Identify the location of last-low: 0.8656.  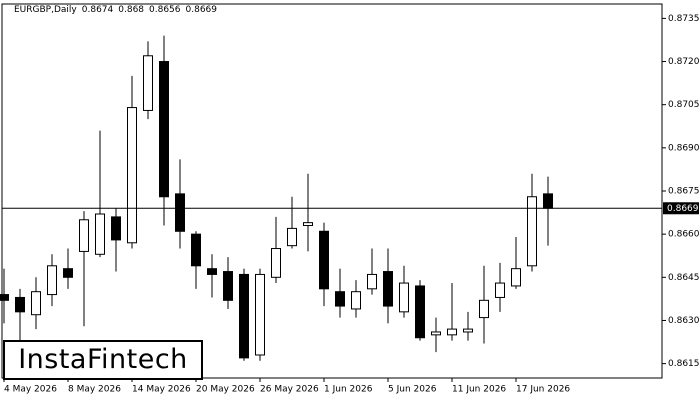
(165, 10).